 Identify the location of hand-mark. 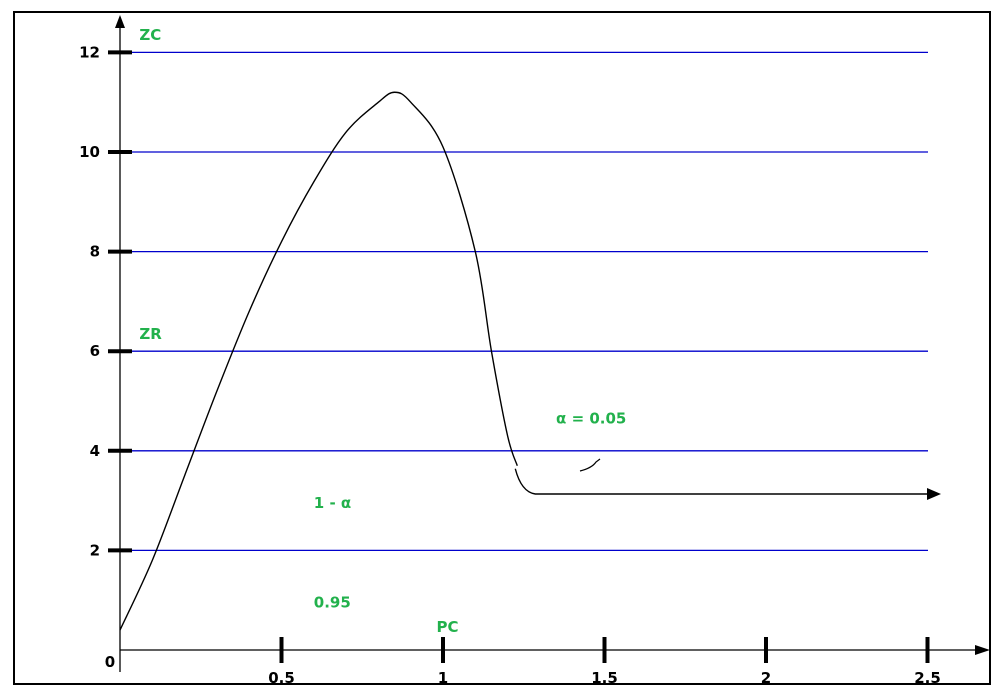
(590, 465).